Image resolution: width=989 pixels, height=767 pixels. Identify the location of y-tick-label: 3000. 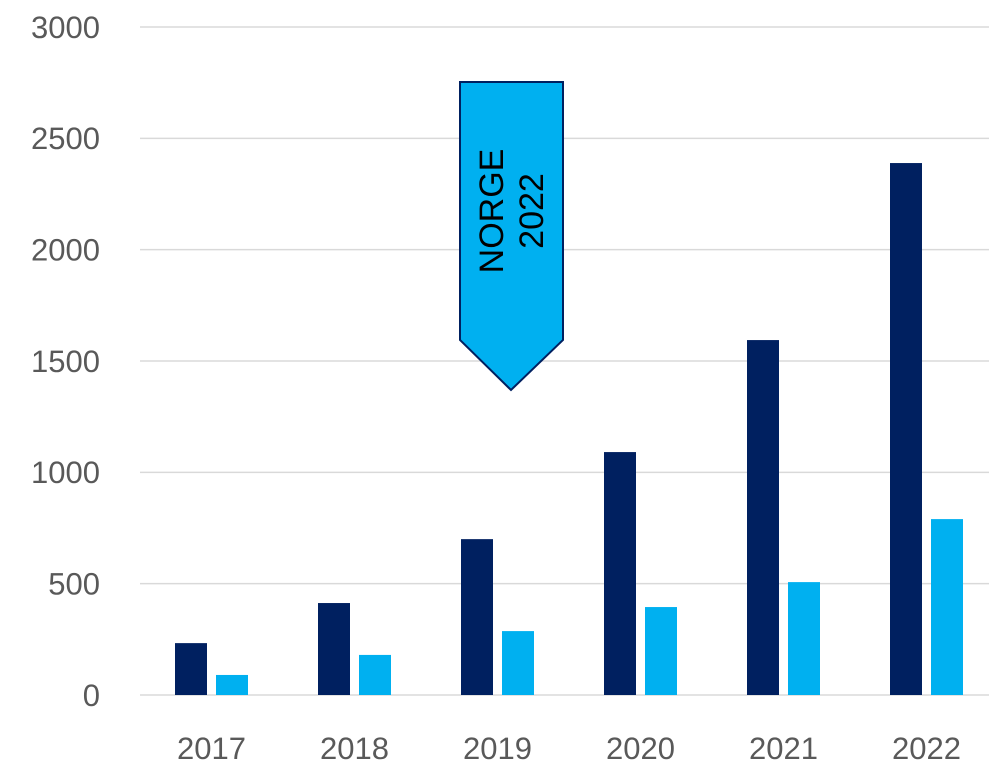
(65, 27).